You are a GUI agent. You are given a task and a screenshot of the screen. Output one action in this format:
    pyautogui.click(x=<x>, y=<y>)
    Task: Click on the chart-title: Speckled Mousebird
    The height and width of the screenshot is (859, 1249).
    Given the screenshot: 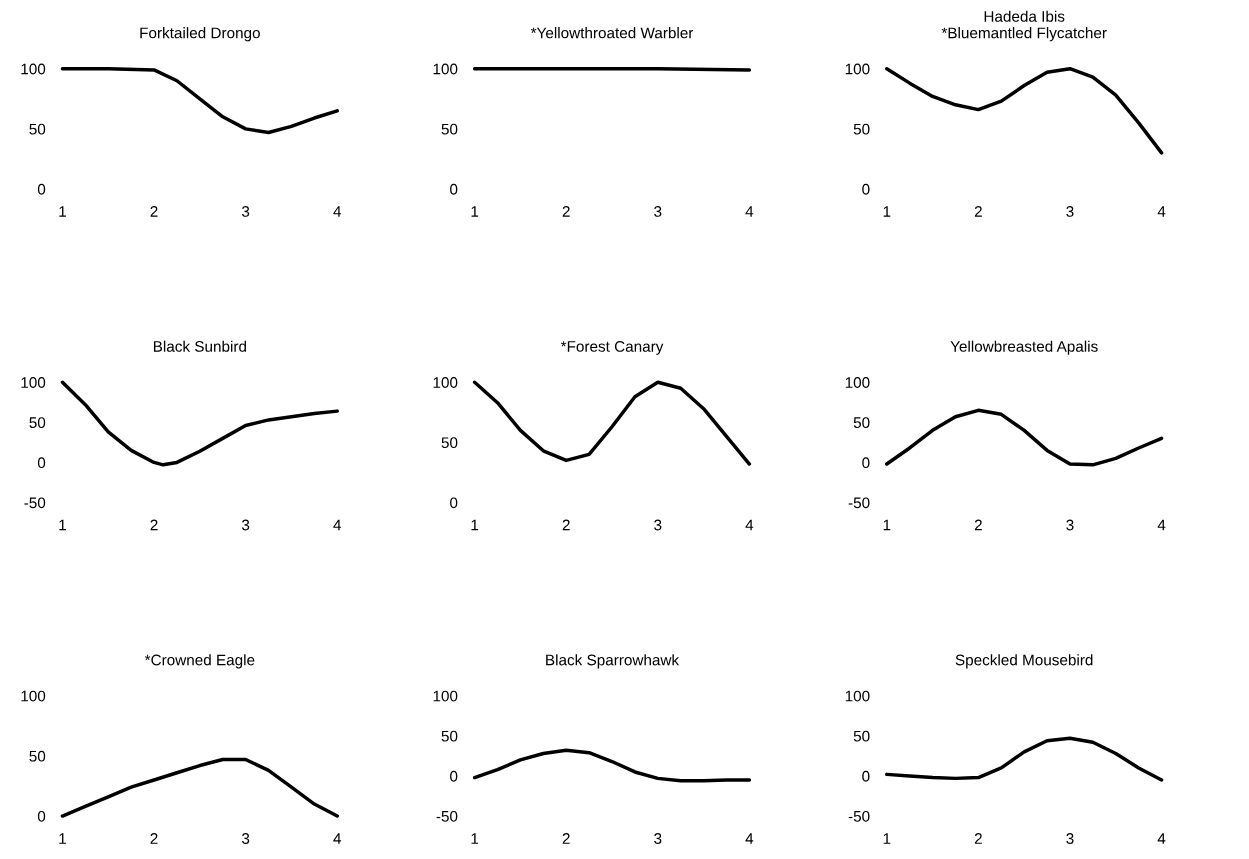 What is the action you would take?
    pyautogui.click(x=1024, y=661)
    